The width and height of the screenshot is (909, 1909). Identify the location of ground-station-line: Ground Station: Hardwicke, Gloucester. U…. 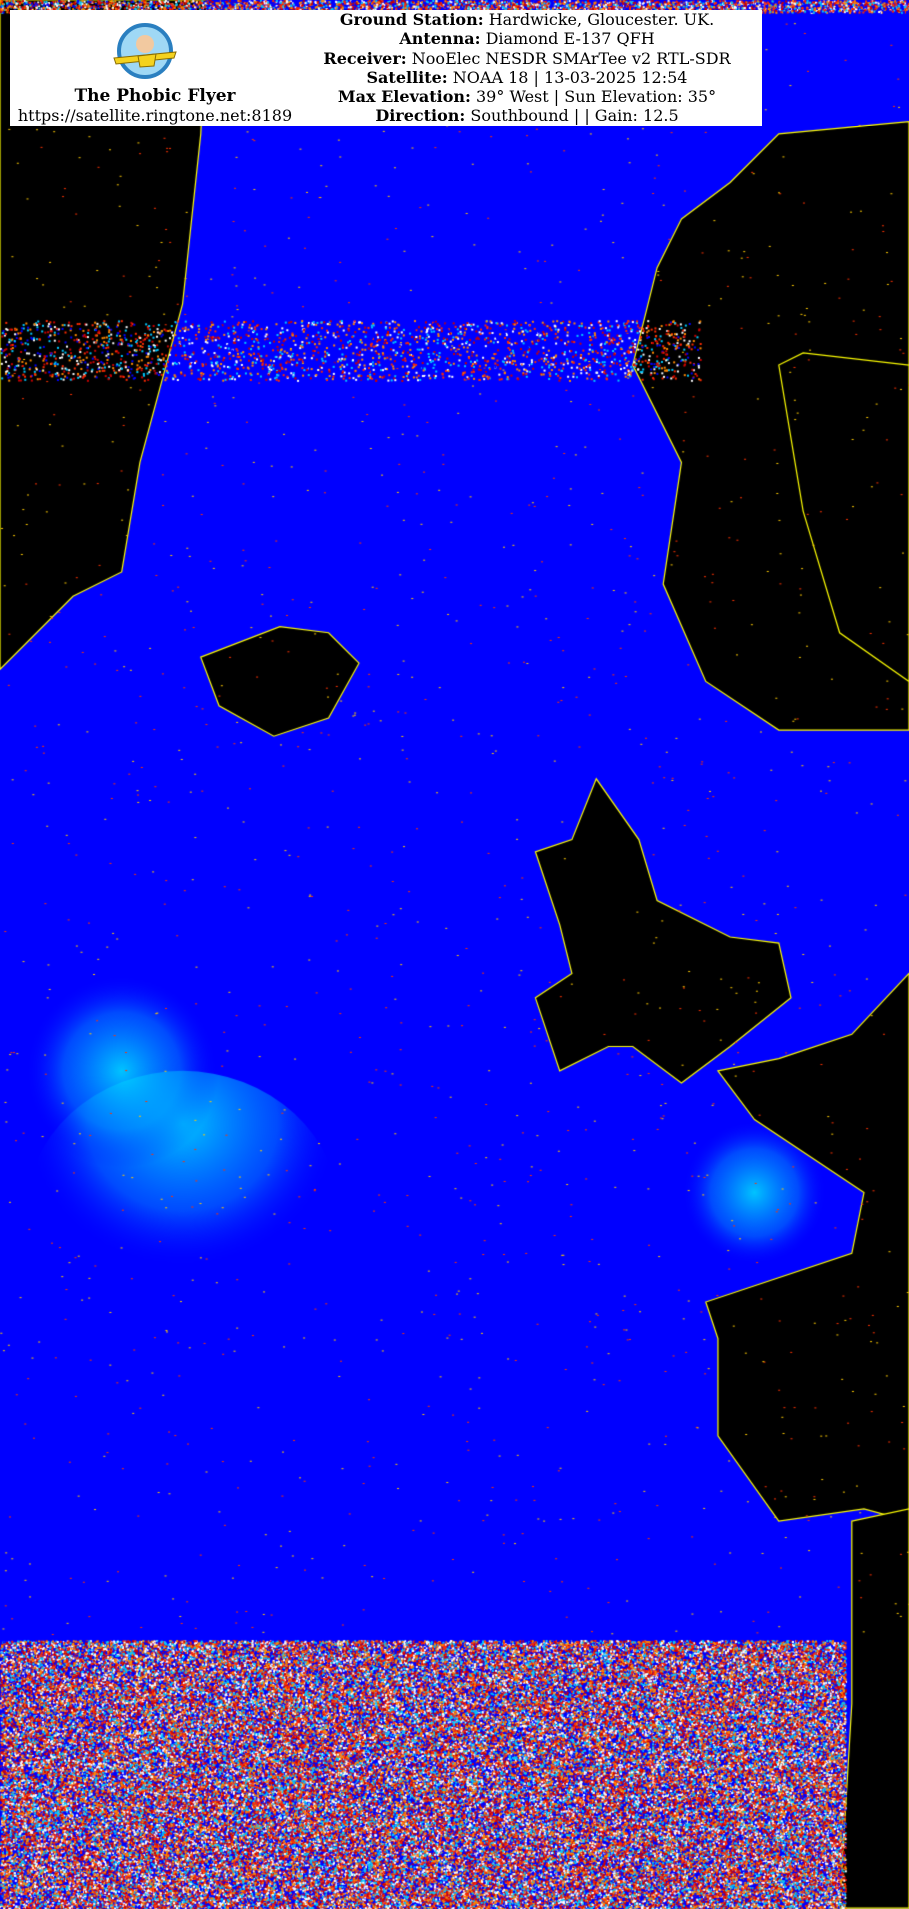
(527, 19).